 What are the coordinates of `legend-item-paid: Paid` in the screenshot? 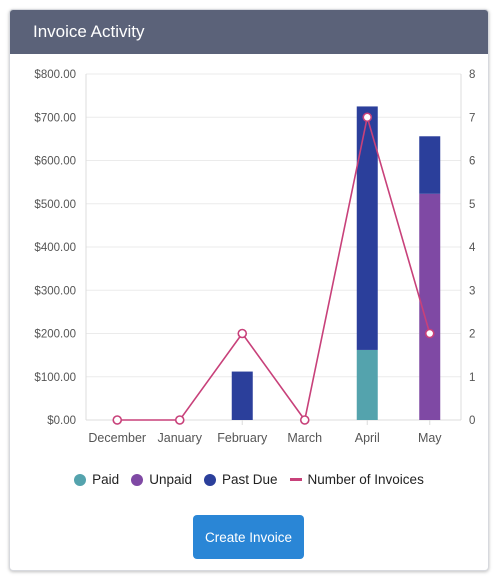 It's located at (96, 479).